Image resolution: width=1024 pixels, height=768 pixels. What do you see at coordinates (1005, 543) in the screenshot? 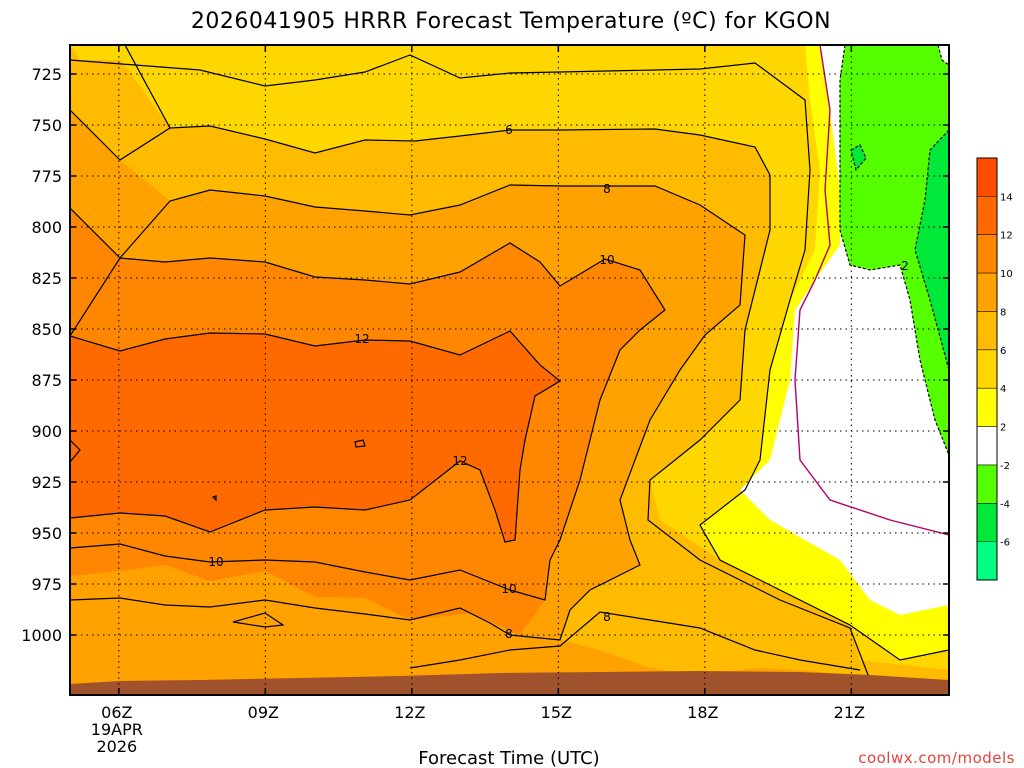
I see `colorbar-label: -6` at bounding box center [1005, 543].